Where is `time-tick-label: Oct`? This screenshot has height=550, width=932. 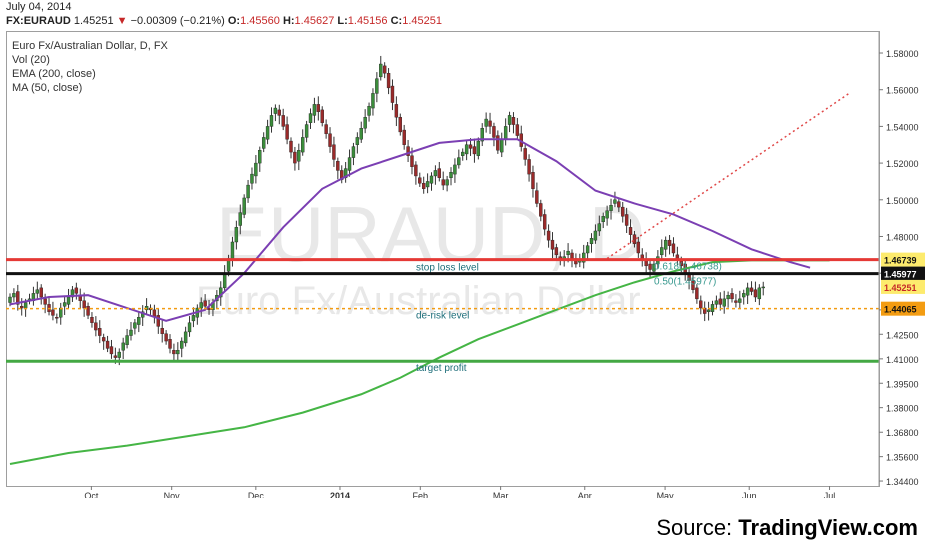 time-tick-label: Oct is located at coordinates (91, 494).